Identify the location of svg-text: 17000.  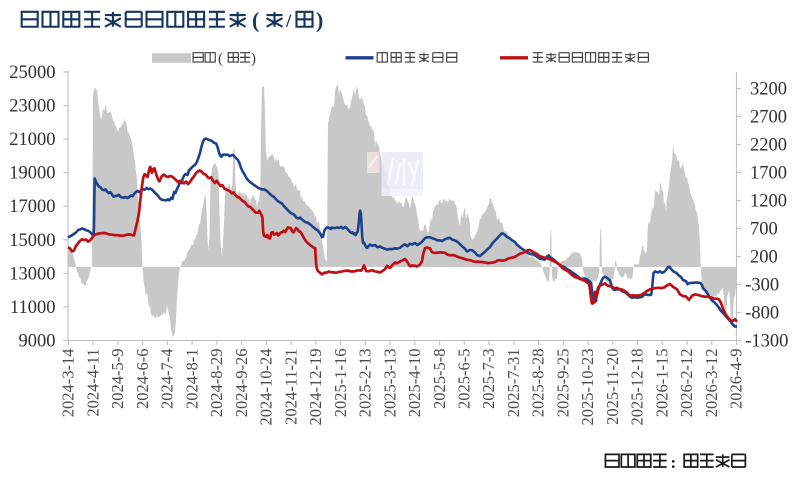
(32, 207).